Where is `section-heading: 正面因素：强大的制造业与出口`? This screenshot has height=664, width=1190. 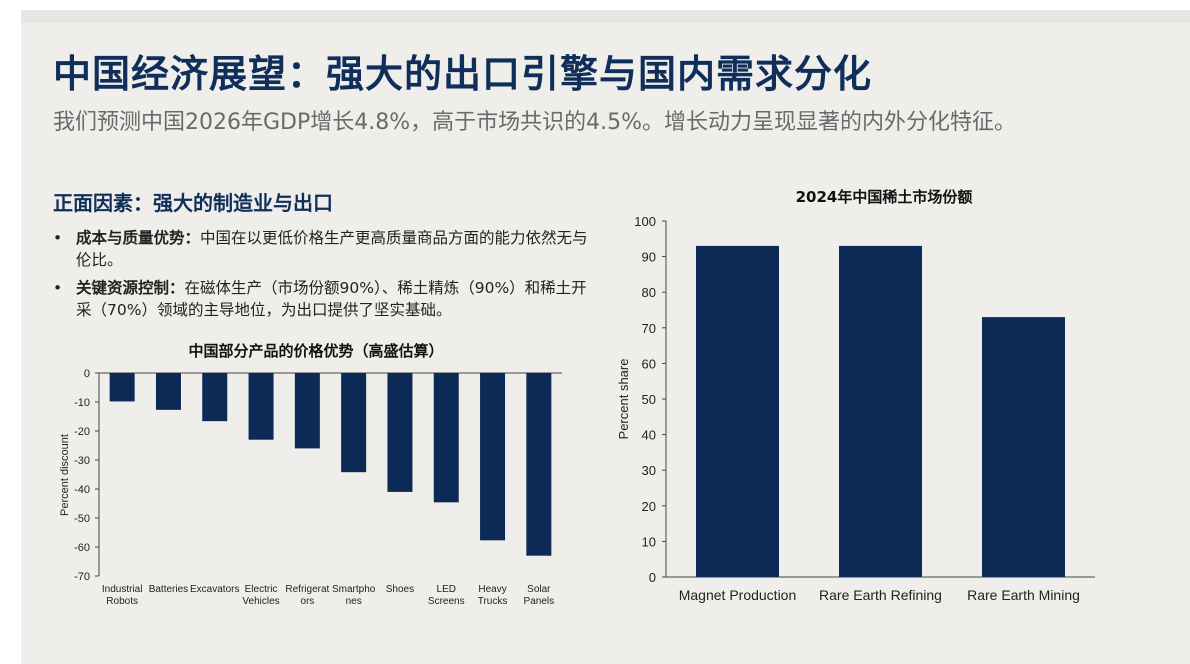
section-heading: 正面因素：强大的制造业与出口 is located at coordinates (193, 203).